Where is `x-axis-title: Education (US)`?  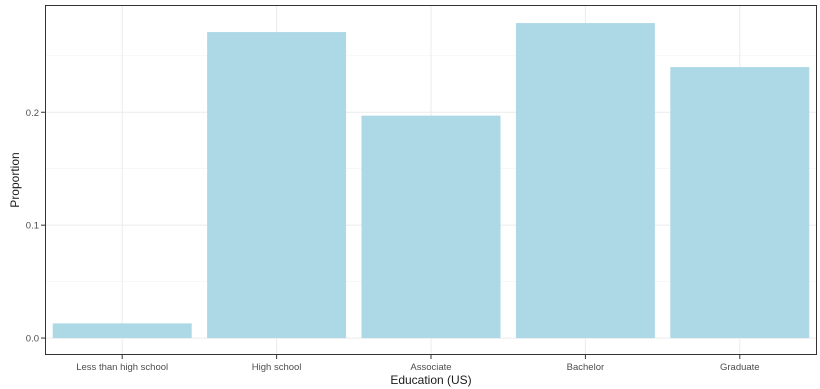 x-axis-title: Education (US) is located at coordinates (430, 380).